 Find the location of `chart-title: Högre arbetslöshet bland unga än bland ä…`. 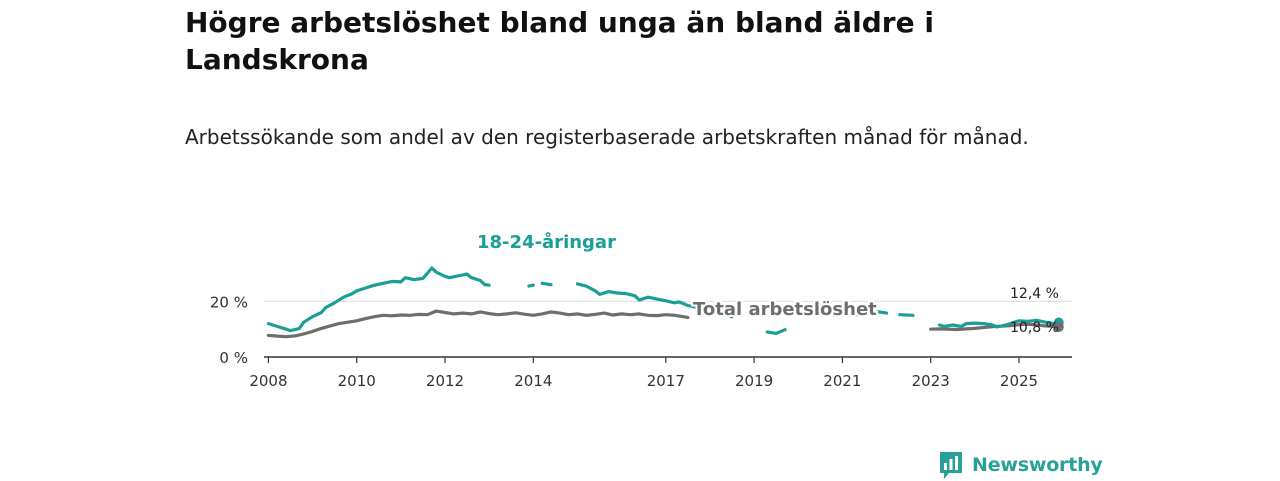

chart-title: Högre arbetslöshet bland unga än bland ä… is located at coordinates (559, 41).